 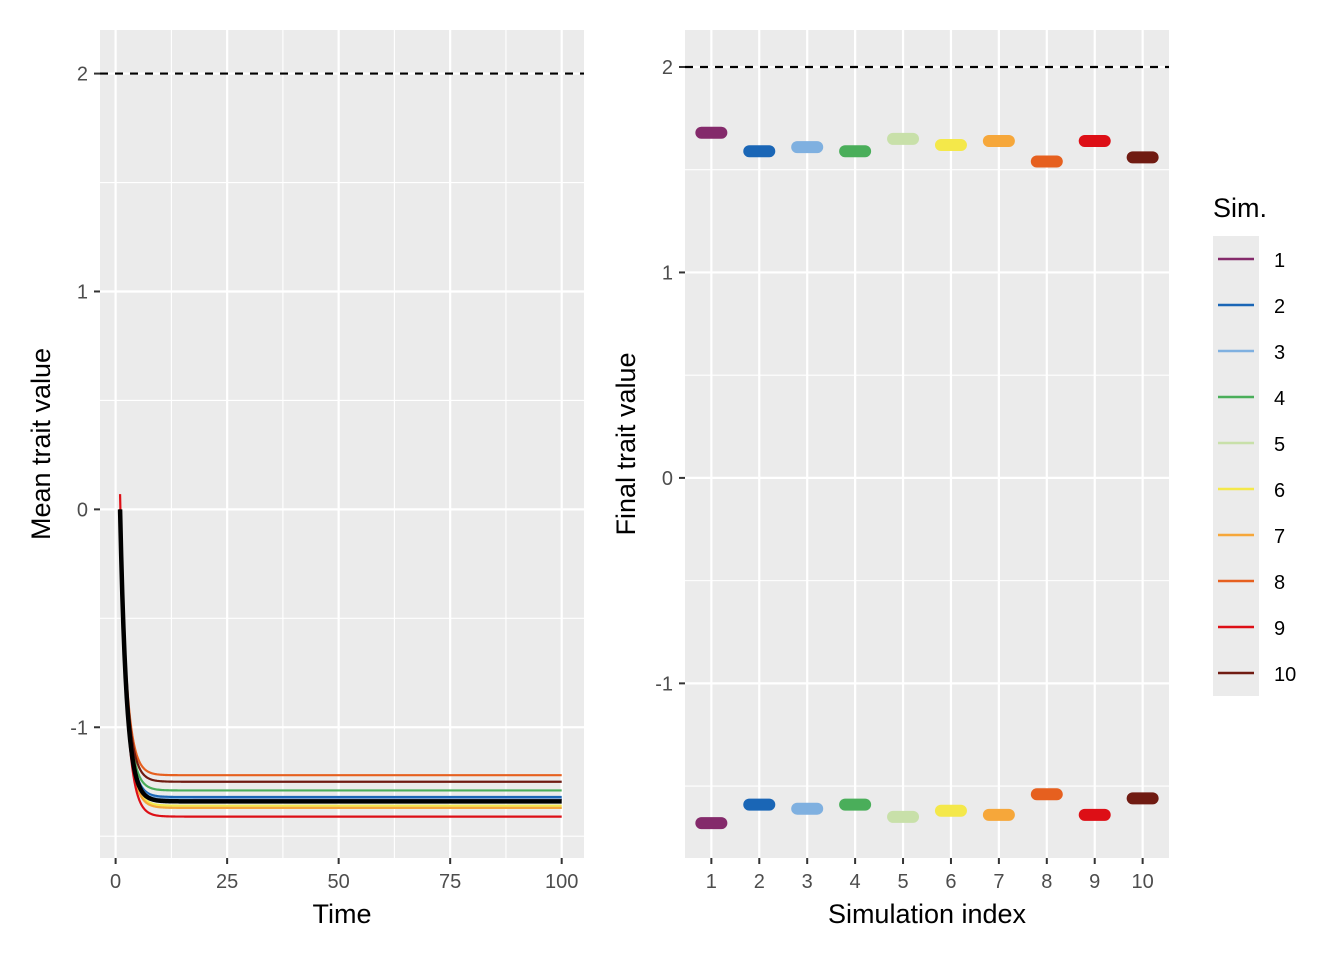 I want to click on legend-label-4: 4, so click(x=1279, y=399).